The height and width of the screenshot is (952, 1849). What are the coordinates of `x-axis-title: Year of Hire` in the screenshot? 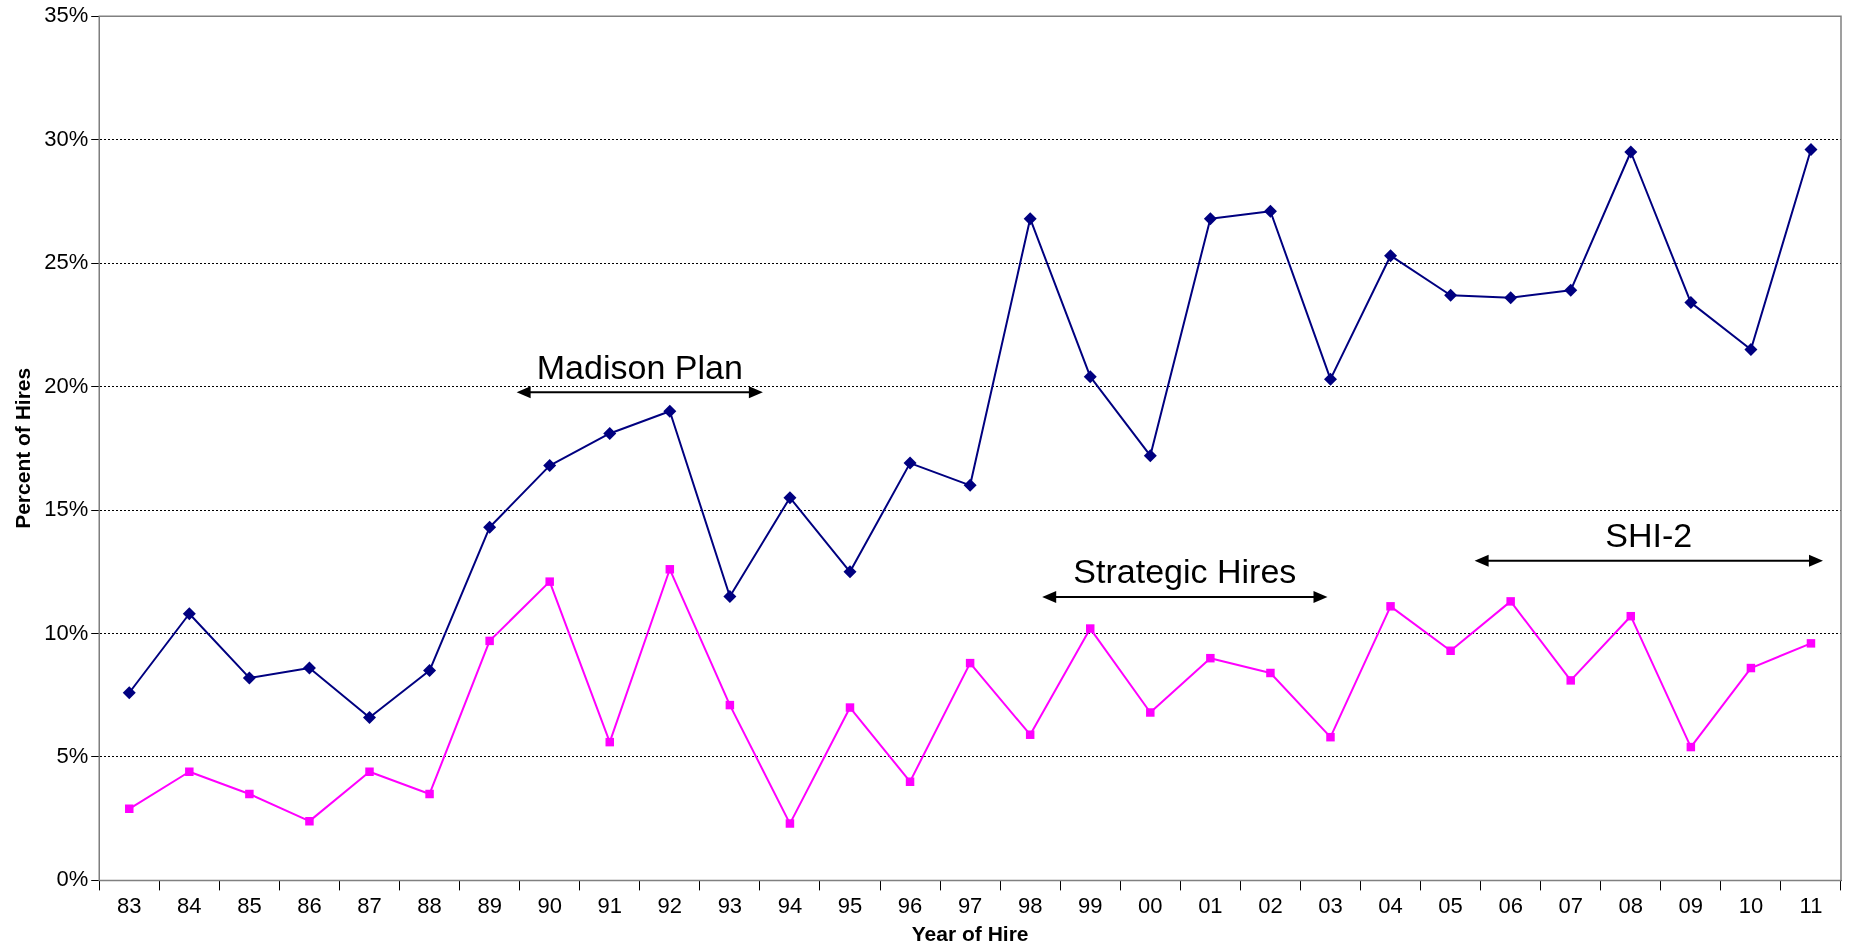 It's located at (970, 934).